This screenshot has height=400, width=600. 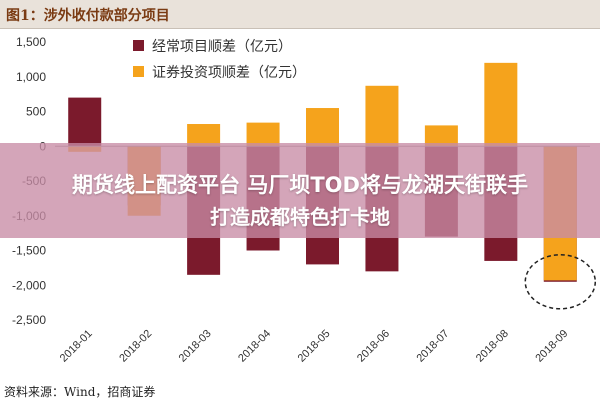 What do you see at coordinates (222, 47) in the screenshot?
I see `legend-label: 经常项目顺差（亿元）` at bounding box center [222, 47].